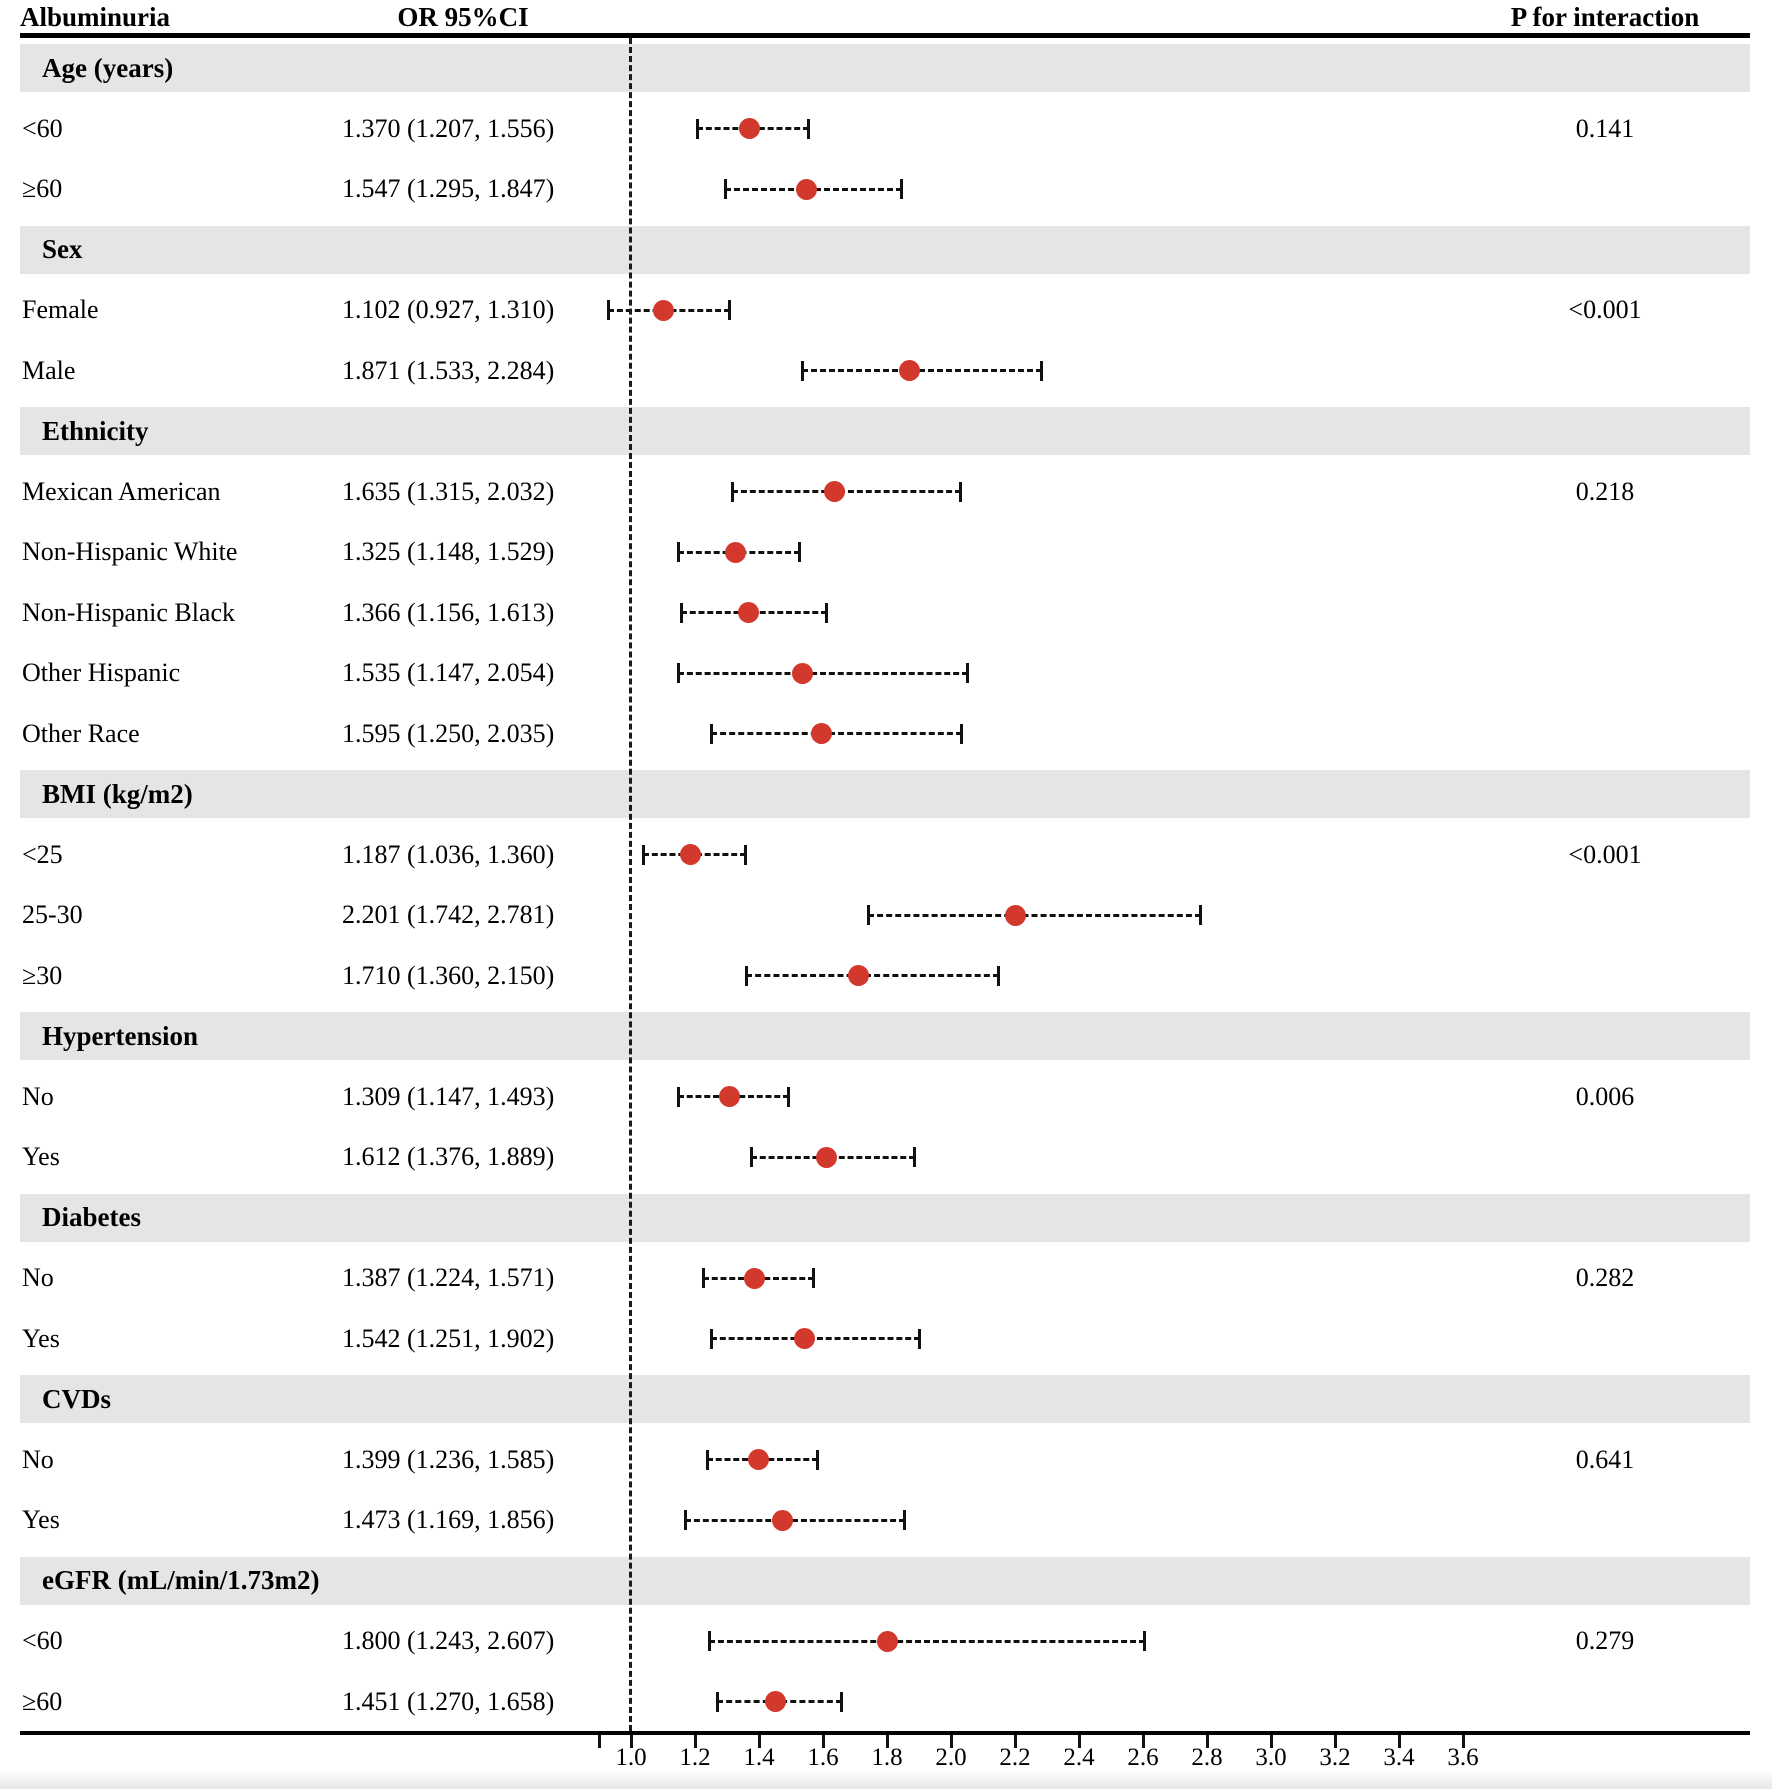 This screenshot has height=1789, width=1772. I want to click on or-ci-value: 1.451 (1.270, 1.658), so click(448, 1701).